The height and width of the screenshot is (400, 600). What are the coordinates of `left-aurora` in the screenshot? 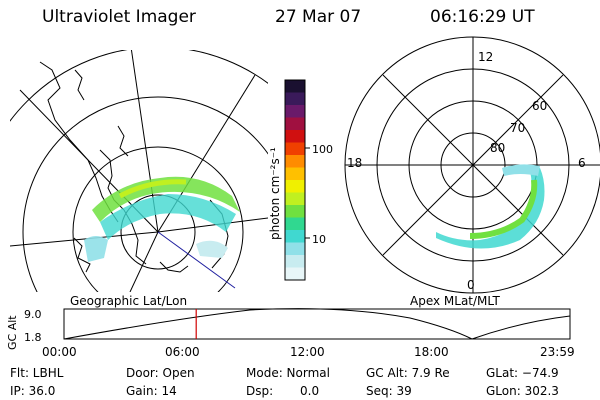 It's located at (162, 219).